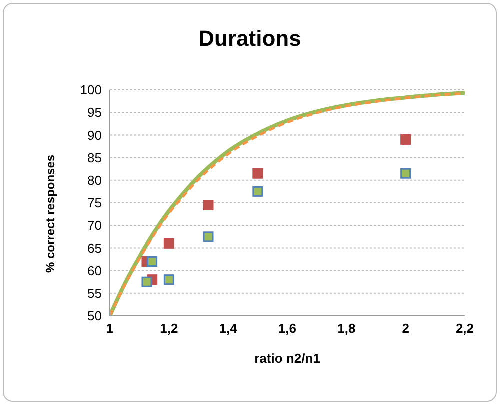 This screenshot has height=405, width=500. I want to click on y-tick-label: 55, so click(95, 294).